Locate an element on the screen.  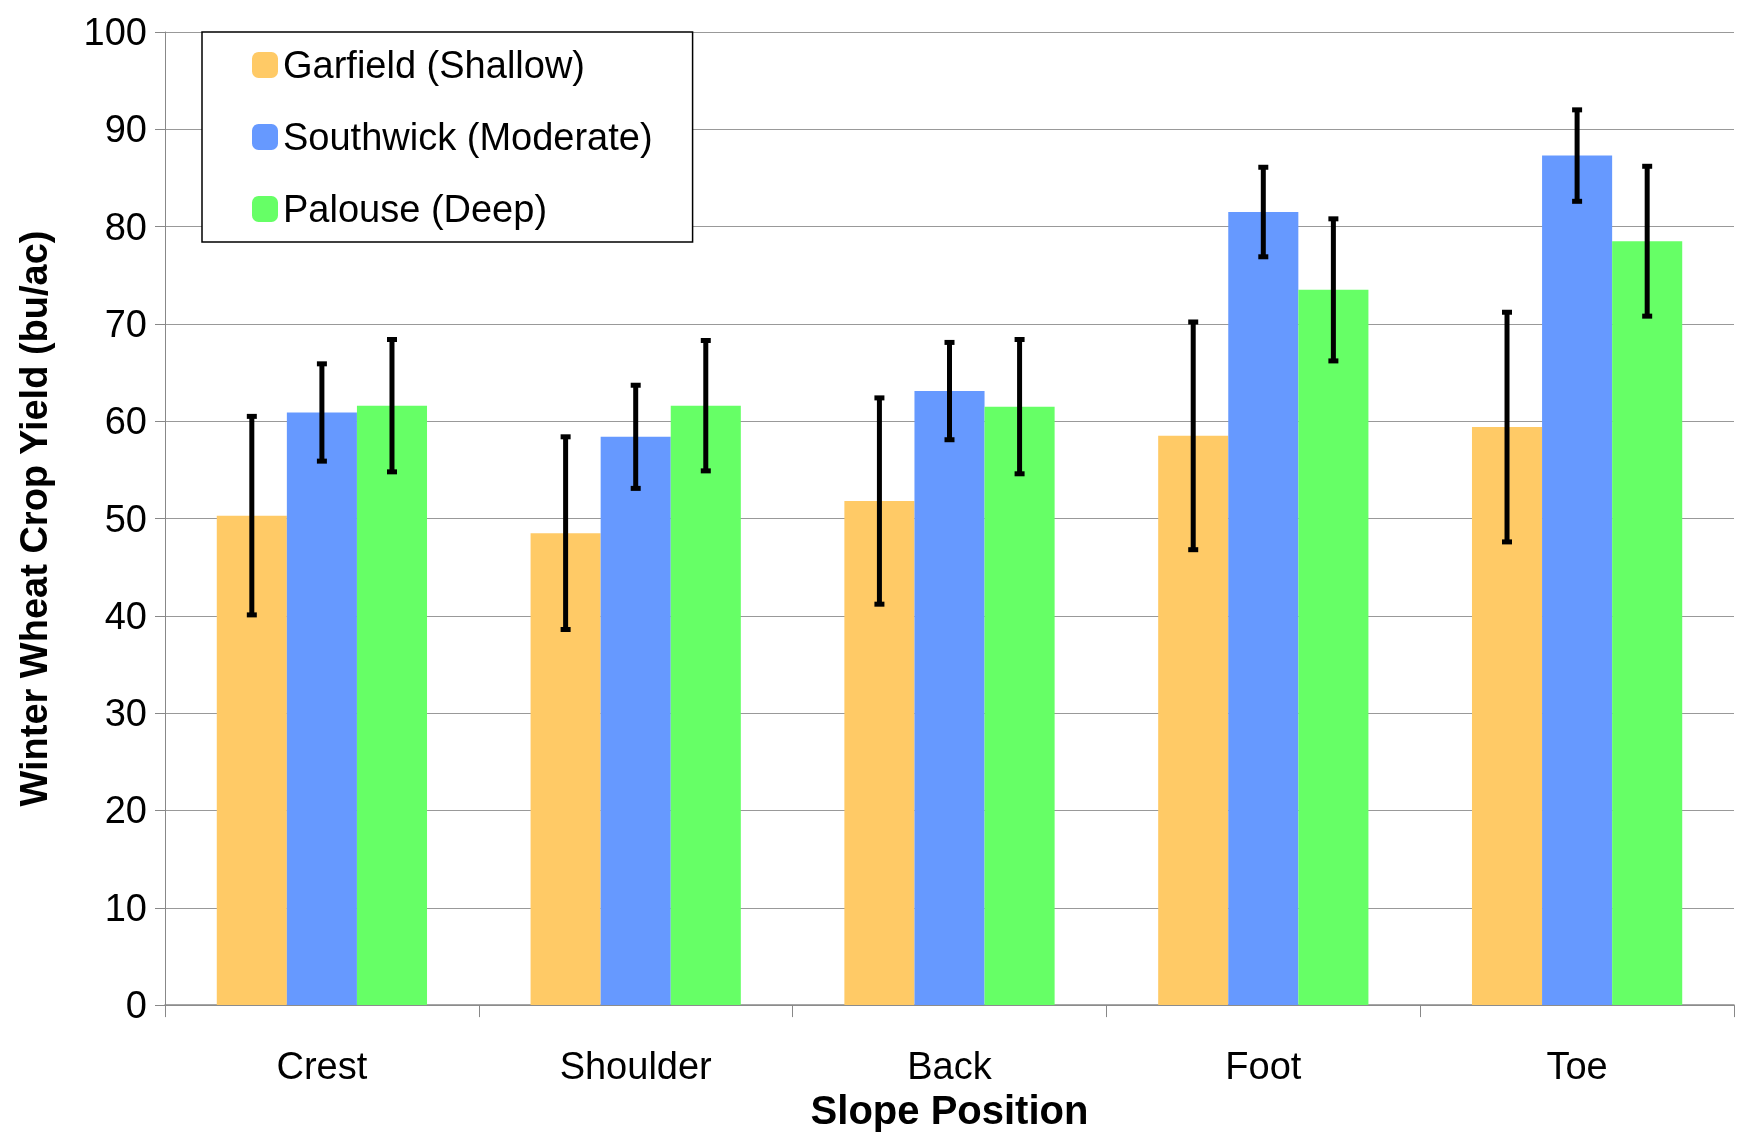
x-axis-title: Slope Position is located at coordinates (949, 1110).